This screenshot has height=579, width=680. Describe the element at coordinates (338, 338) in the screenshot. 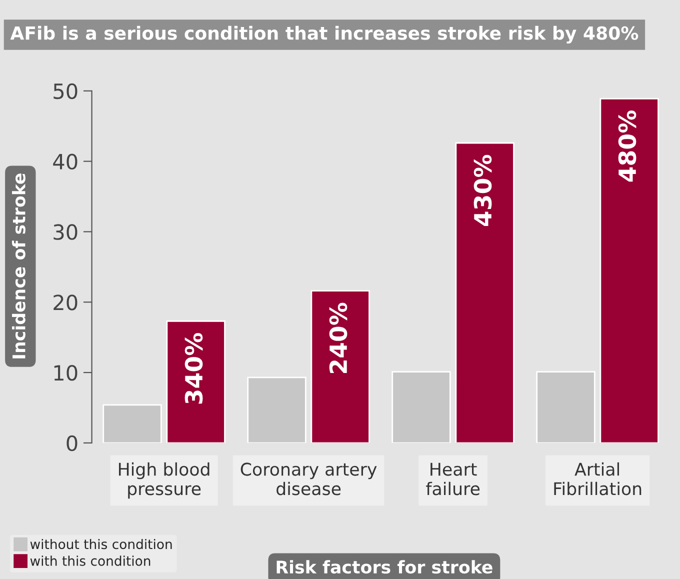

I see `annotation: 240%` at that location.